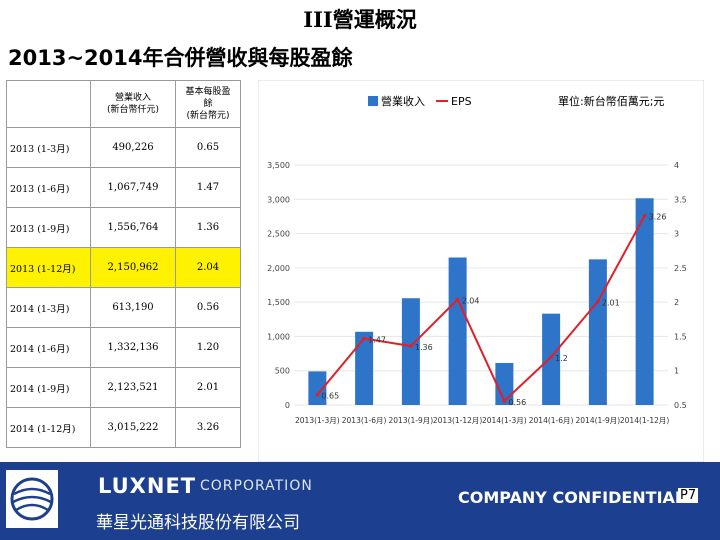 The image size is (720, 540). What do you see at coordinates (133, 147) in the screenshot?
I see `revenue-cell: 490,226` at bounding box center [133, 147].